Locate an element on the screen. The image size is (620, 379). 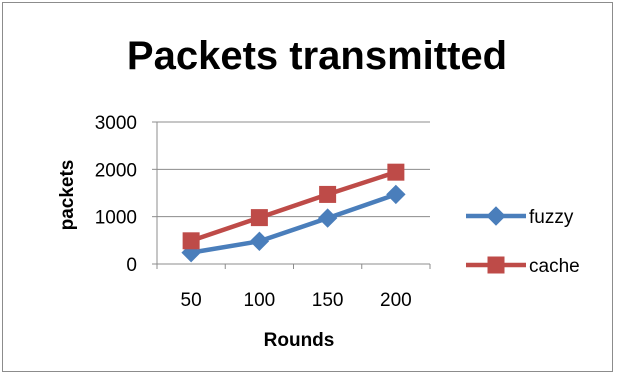
series-line-cache is located at coordinates (293, 206).